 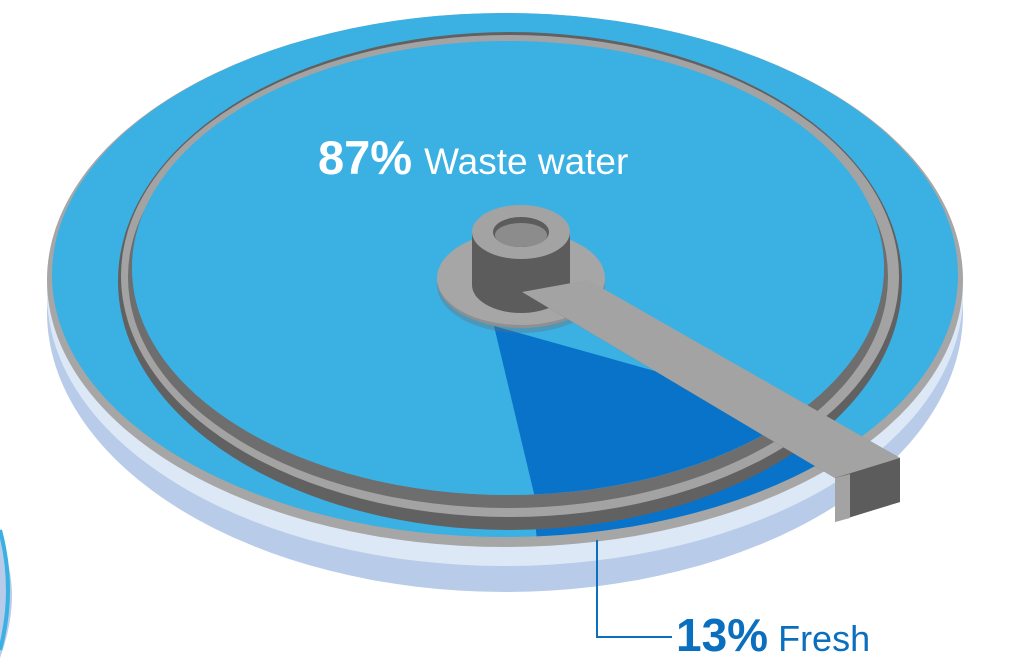 I want to click on waste-water-label: 87% Waste water, so click(x=473, y=157).